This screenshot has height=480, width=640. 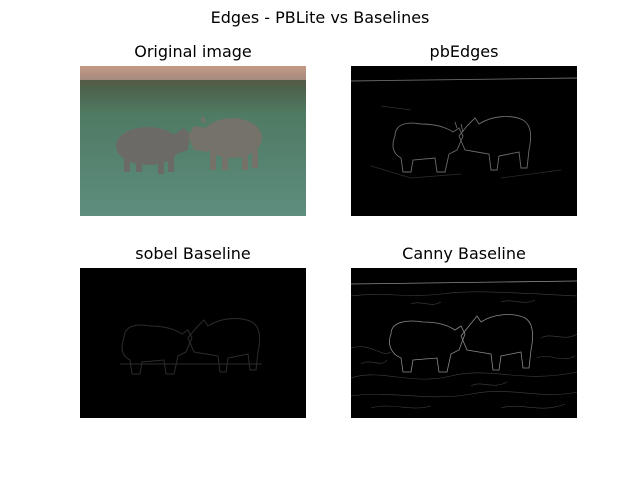 I want to click on panel-title: sobel Baseline, so click(x=193, y=253).